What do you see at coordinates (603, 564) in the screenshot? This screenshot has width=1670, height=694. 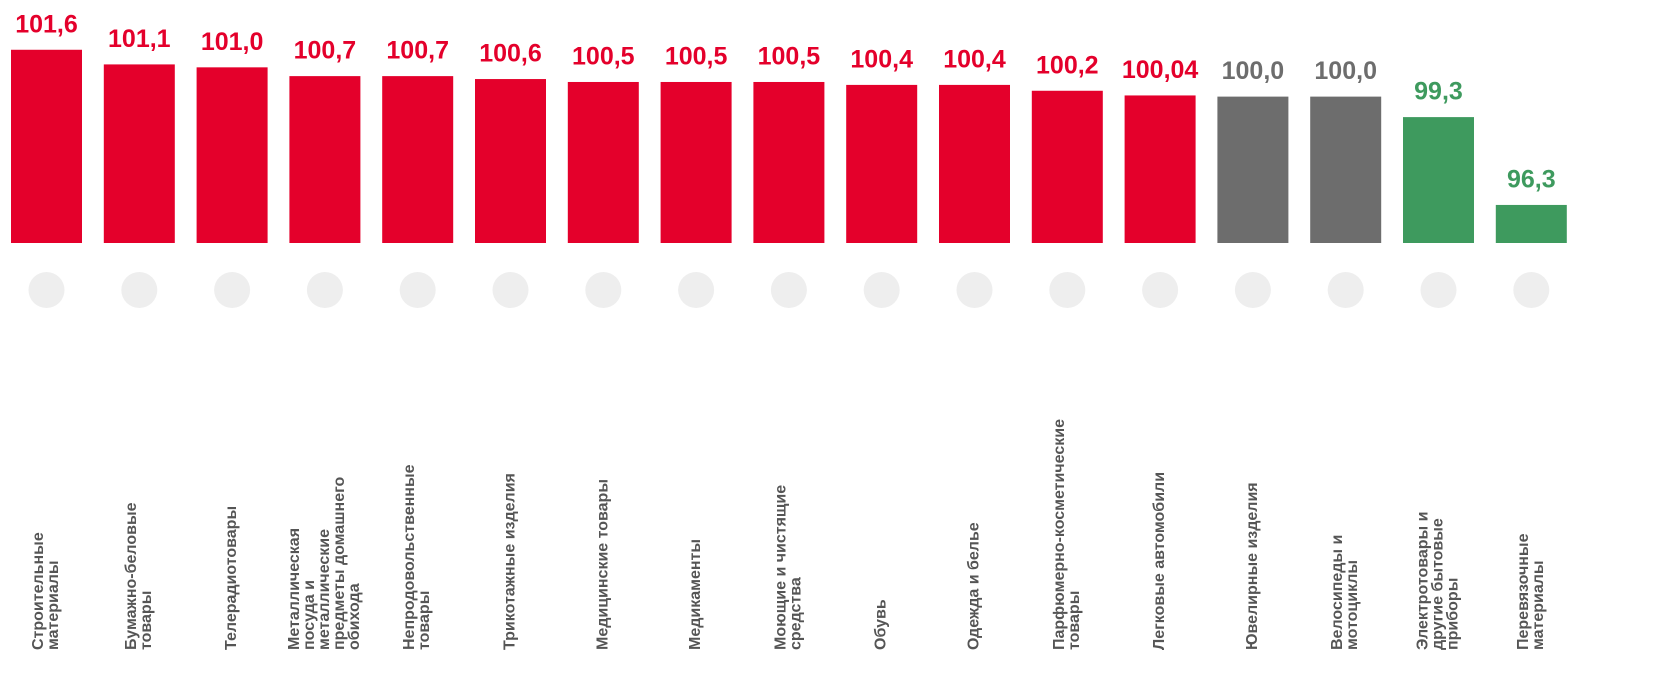 I see `category-label: Медицинские товары` at bounding box center [603, 564].